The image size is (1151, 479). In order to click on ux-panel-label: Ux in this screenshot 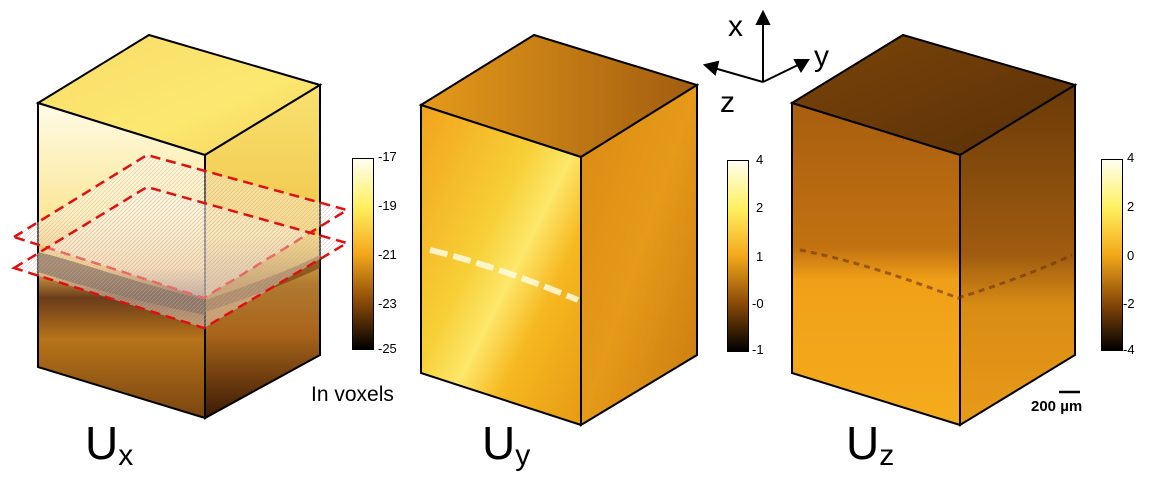, I will do `click(109, 449)`.